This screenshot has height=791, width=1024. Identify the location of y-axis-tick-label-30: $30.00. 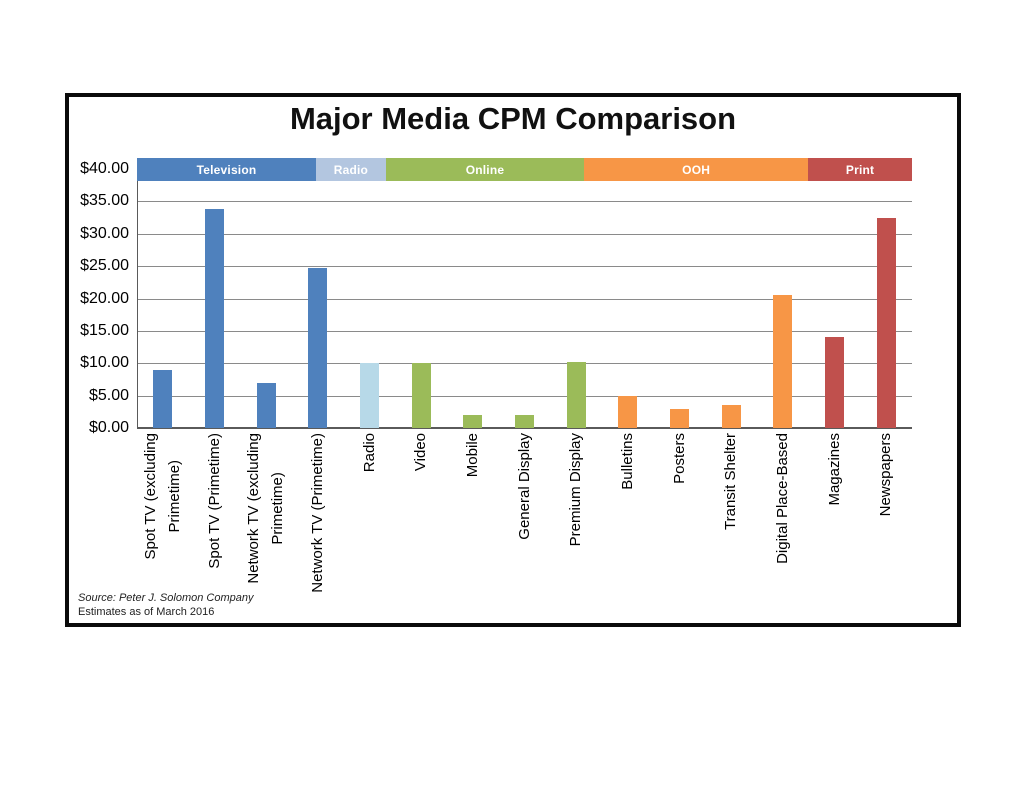
(104, 233).